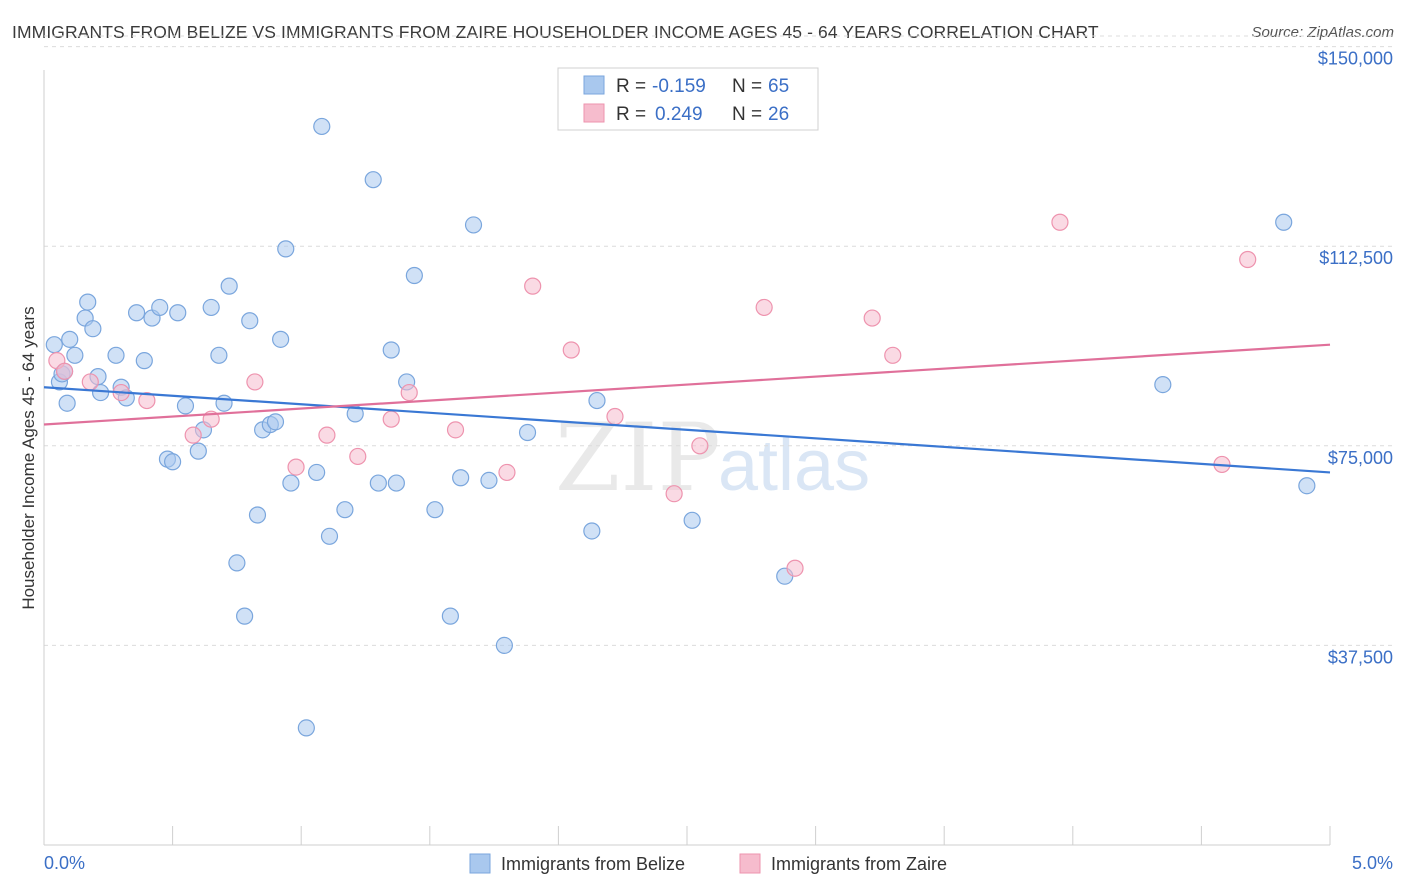 This screenshot has width=1406, height=892. What do you see at coordinates (28, 457) in the screenshot?
I see `y-axis-label: Householder Income Ages 45 - 64 years` at bounding box center [28, 457].